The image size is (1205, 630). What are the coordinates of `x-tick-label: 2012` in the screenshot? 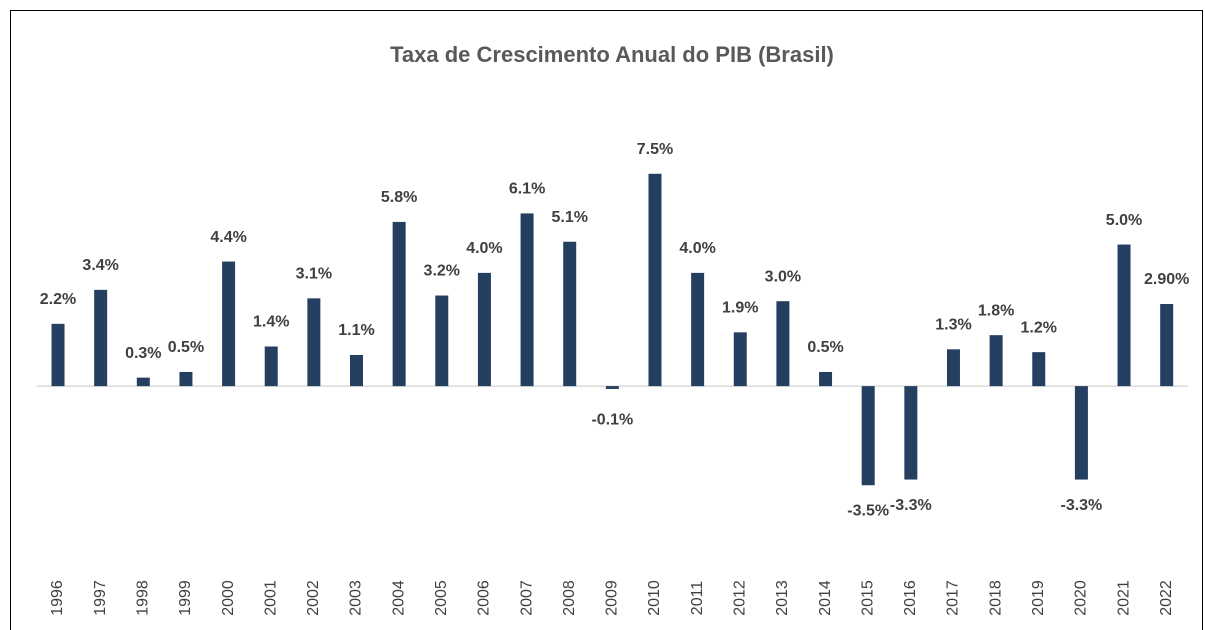 It's located at (739, 598).